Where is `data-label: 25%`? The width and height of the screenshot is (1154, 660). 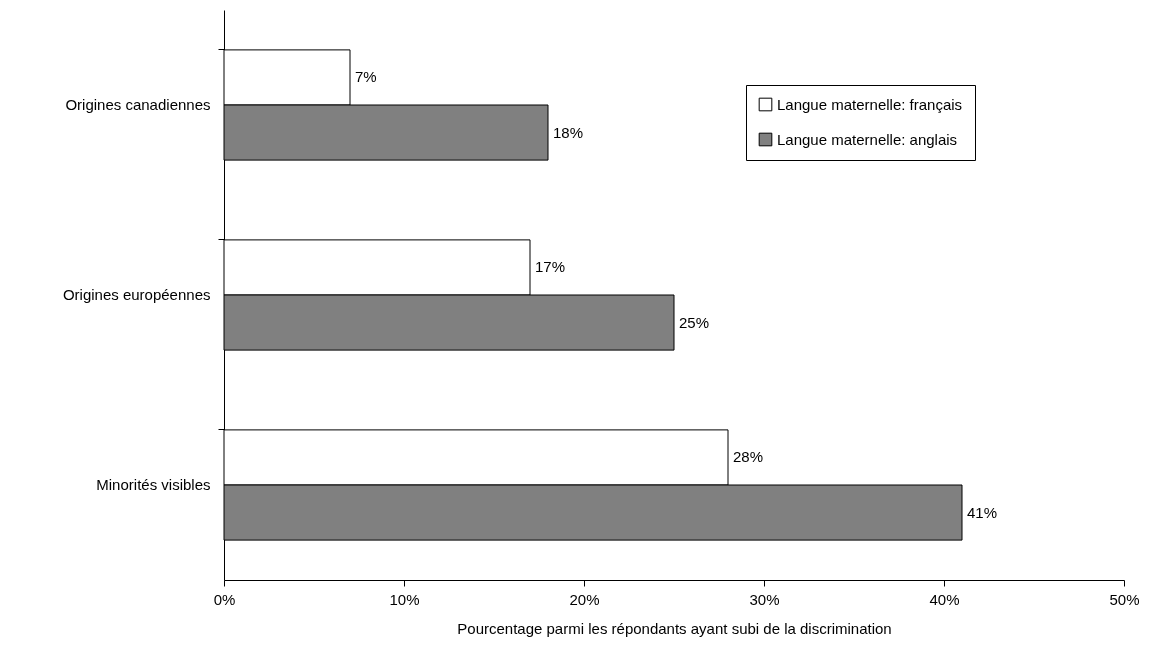
data-label: 25% is located at coordinates (694, 322).